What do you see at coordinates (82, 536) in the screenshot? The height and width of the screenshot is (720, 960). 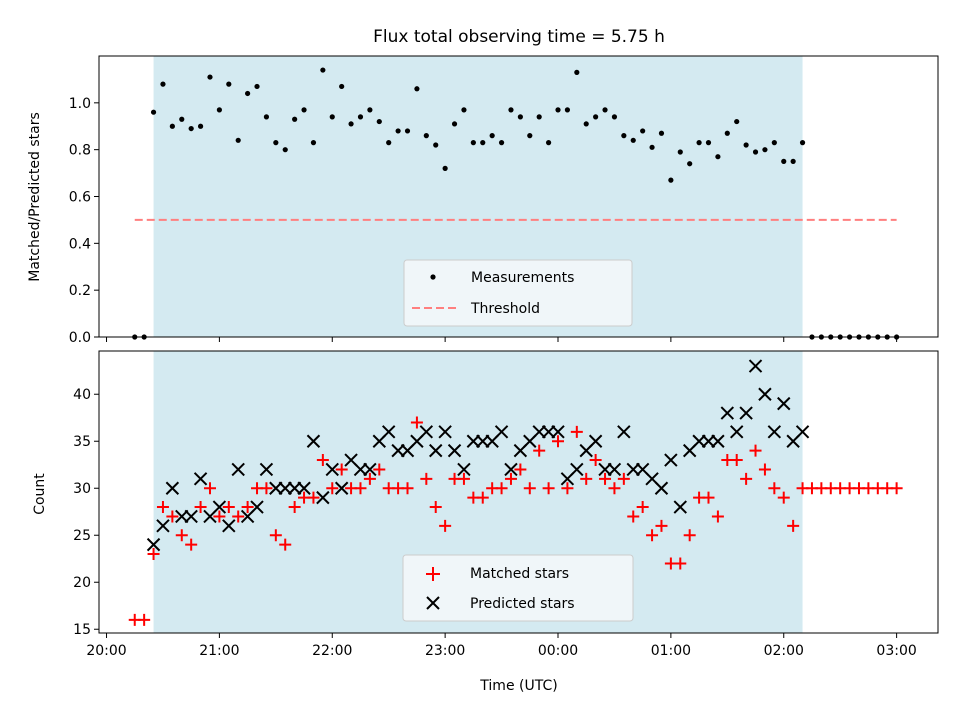 I see `y-tick-label: 25` at bounding box center [82, 536].